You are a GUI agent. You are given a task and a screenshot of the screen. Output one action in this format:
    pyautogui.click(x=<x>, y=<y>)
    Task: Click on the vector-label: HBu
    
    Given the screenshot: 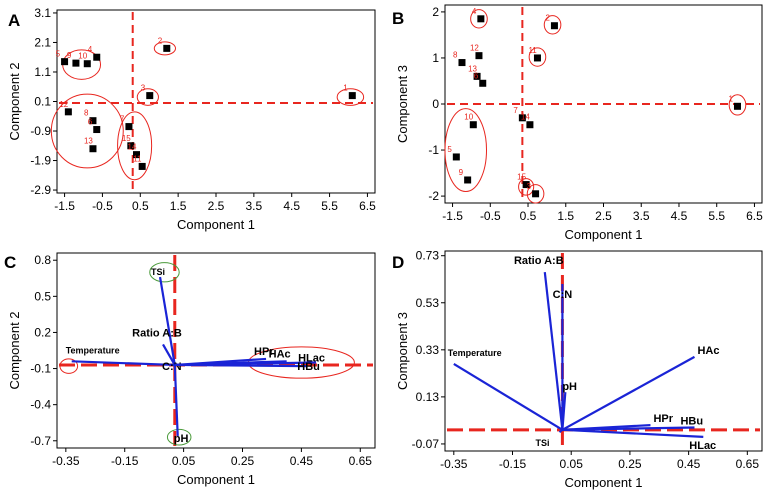 What is the action you would take?
    pyautogui.click(x=691, y=421)
    